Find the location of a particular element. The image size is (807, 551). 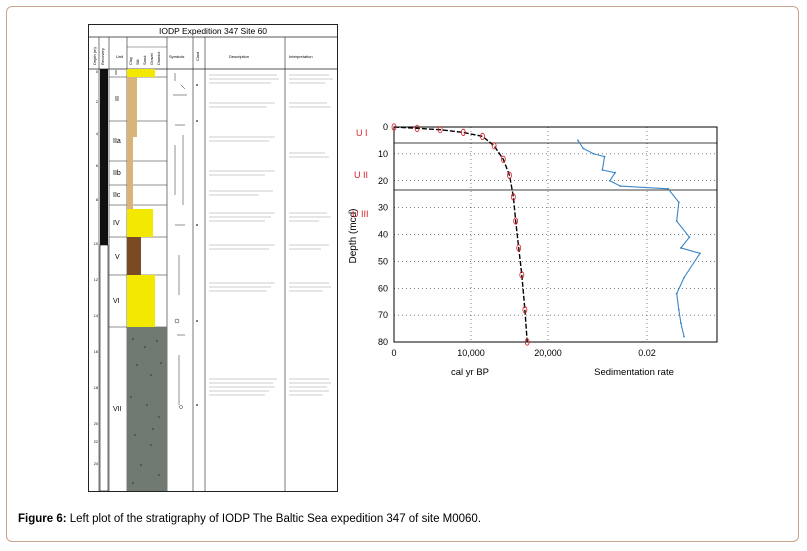

depth-tick: 22 is located at coordinates (96, 442).